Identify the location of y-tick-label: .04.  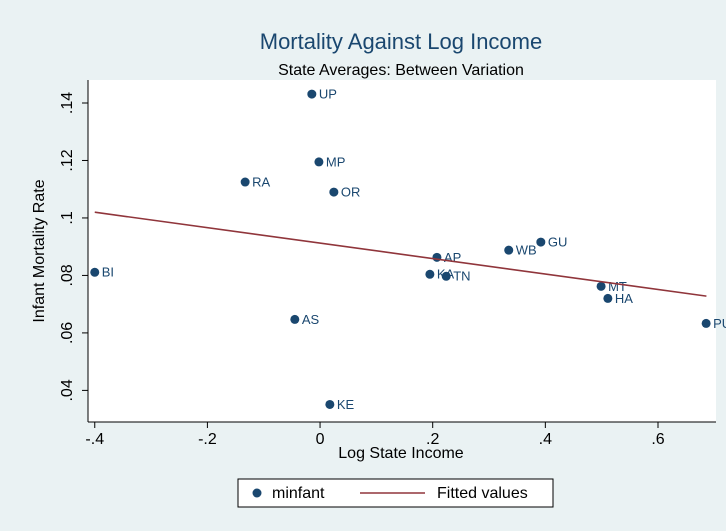
(67, 390).